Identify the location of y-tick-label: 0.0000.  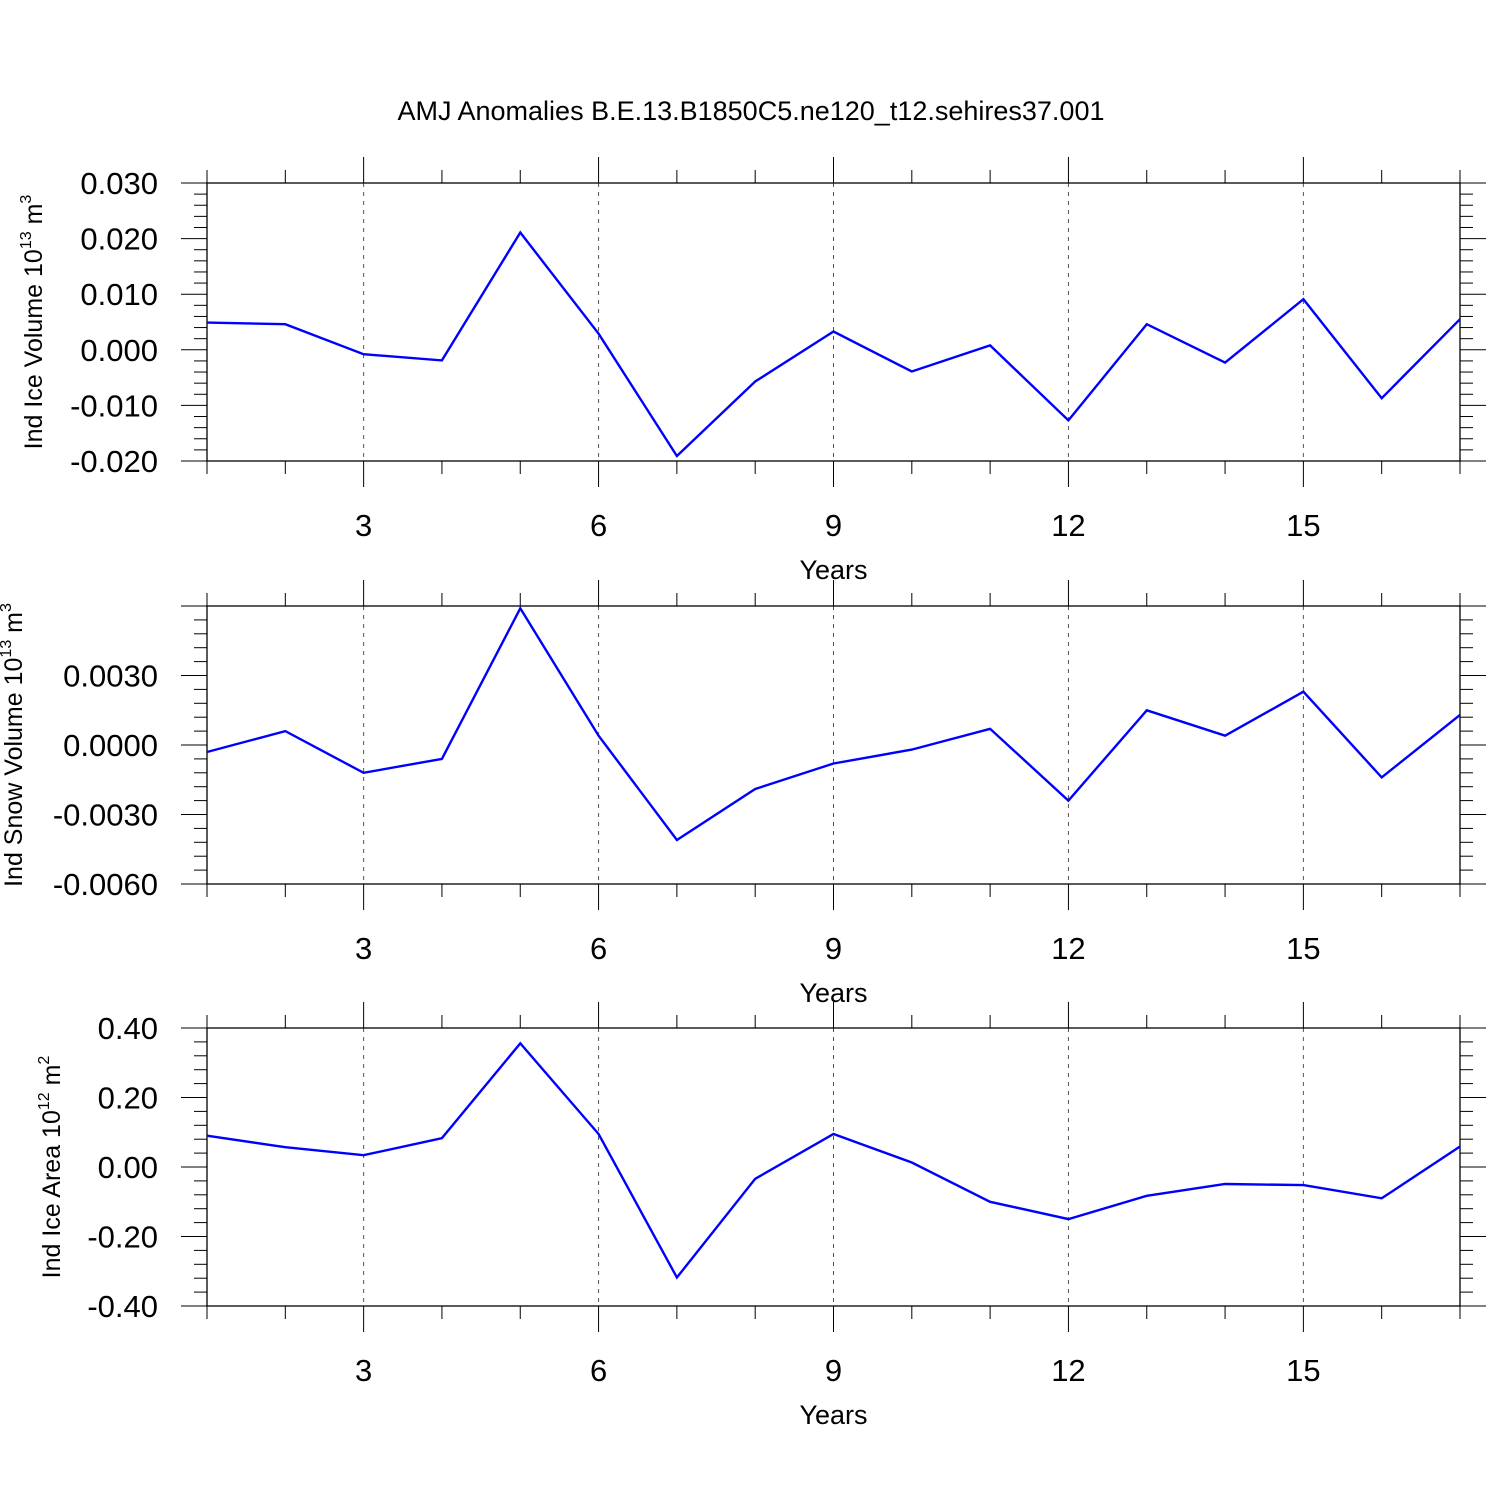
(110, 745).